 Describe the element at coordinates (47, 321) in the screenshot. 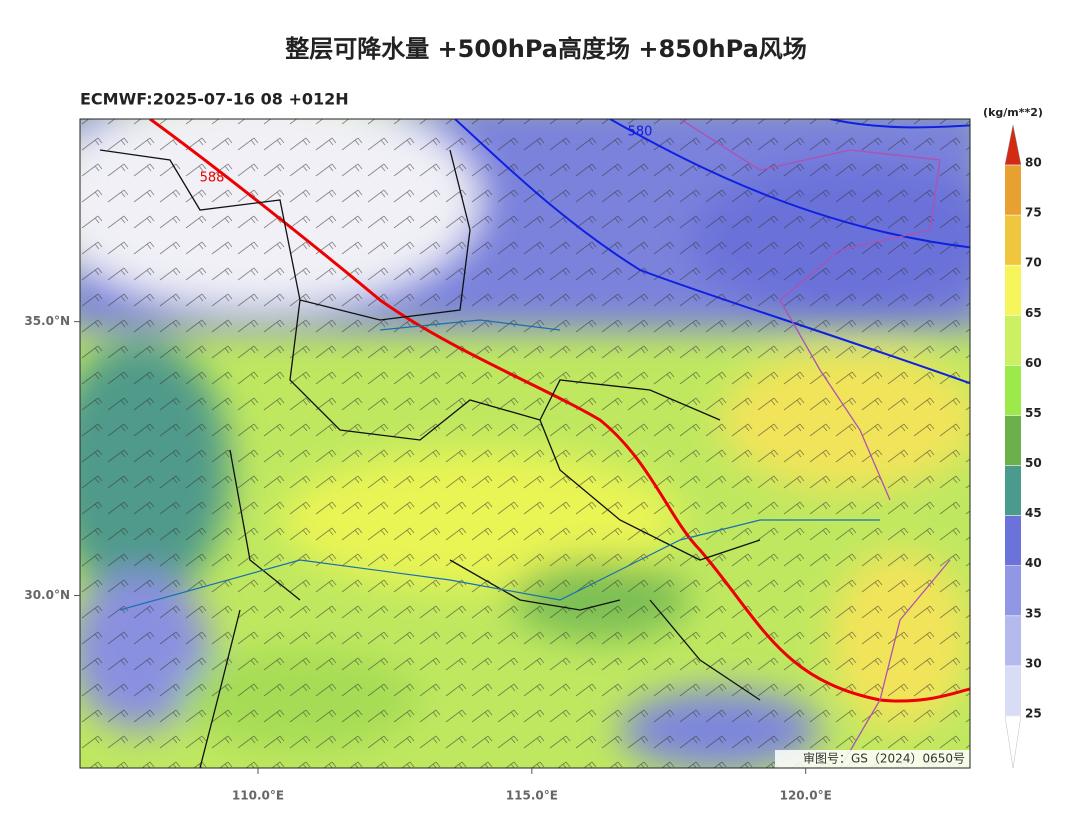

I see `y-tick-label: 35.0°N` at that location.